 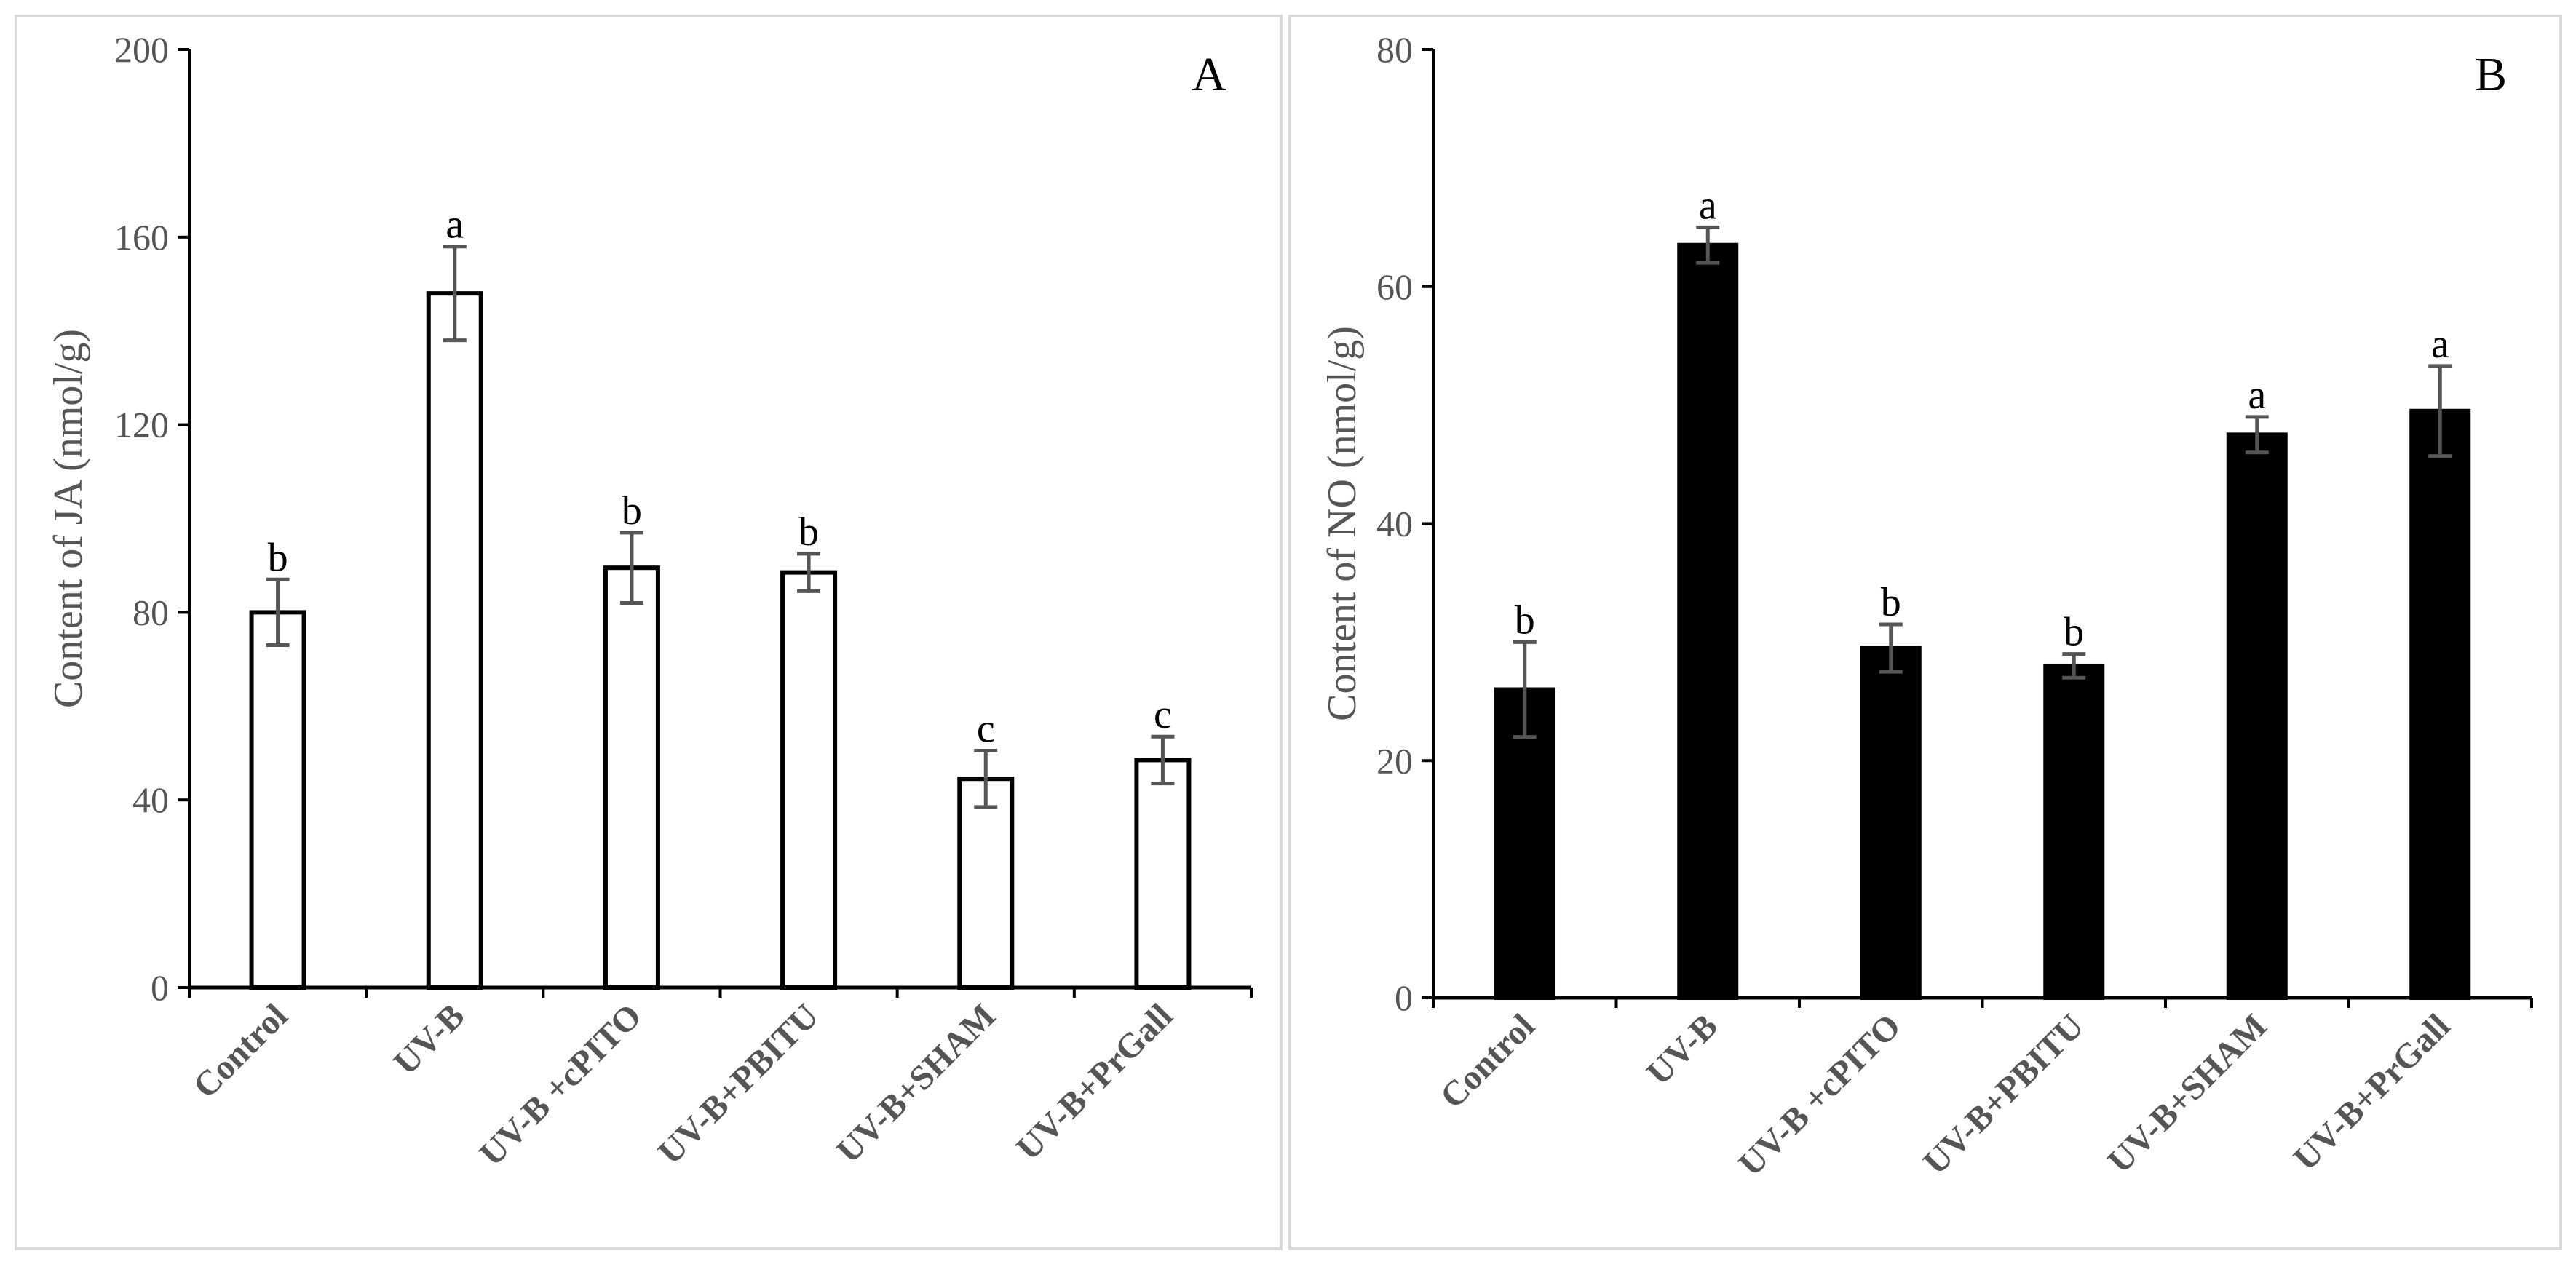 What do you see at coordinates (2371, 1091) in the screenshot?
I see `chart-b-category-label: UV-B+PrGall` at bounding box center [2371, 1091].